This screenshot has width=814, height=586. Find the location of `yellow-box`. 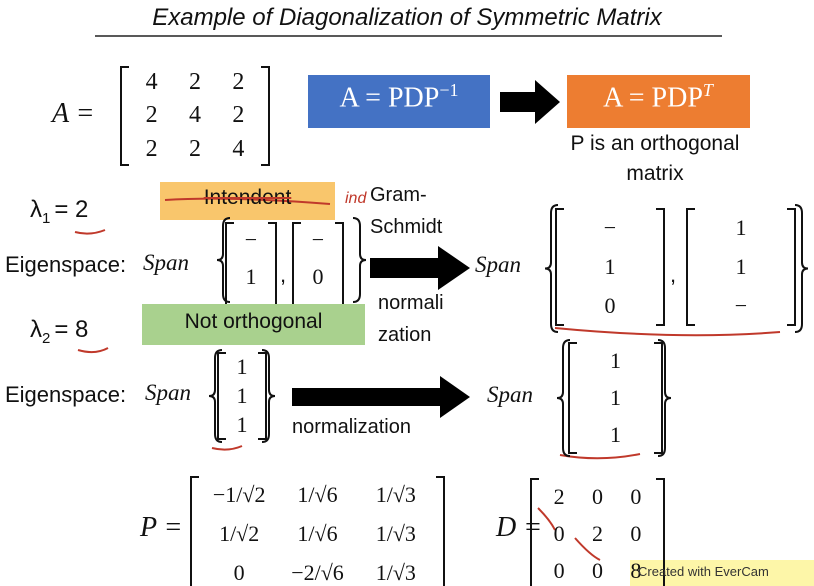

yellow-box is located at coordinates (247, 201).